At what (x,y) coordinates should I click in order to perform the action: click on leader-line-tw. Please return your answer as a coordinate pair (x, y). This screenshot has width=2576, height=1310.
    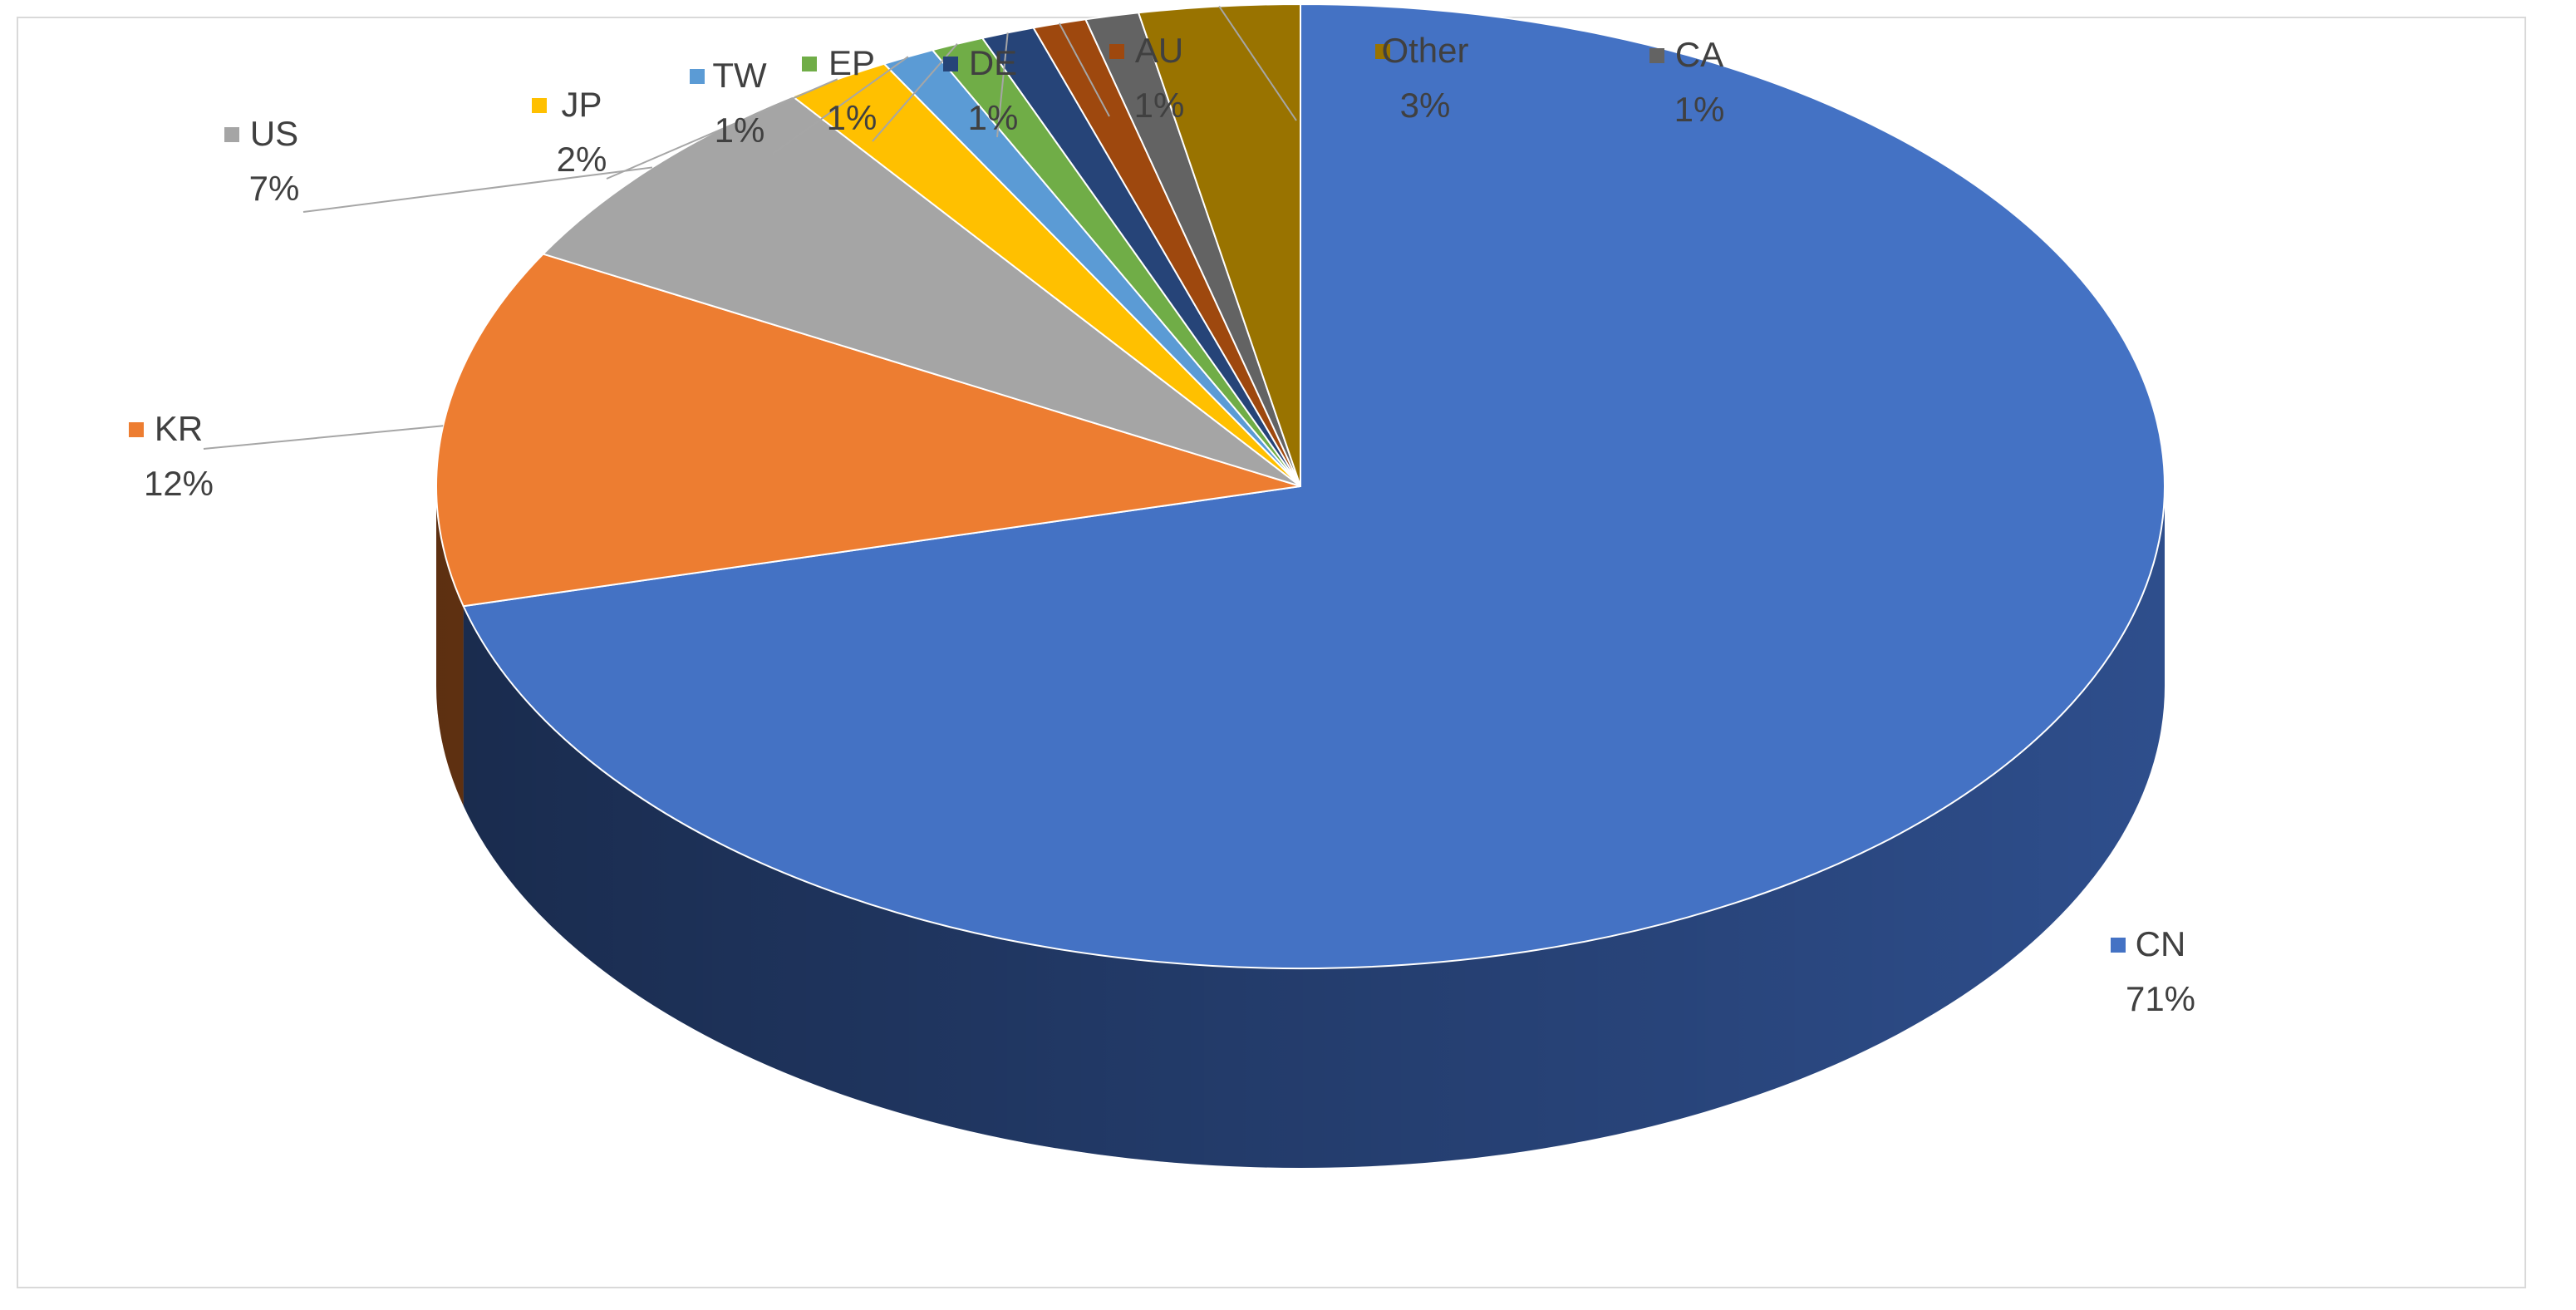
    Looking at the image, I should click on (840, 106).